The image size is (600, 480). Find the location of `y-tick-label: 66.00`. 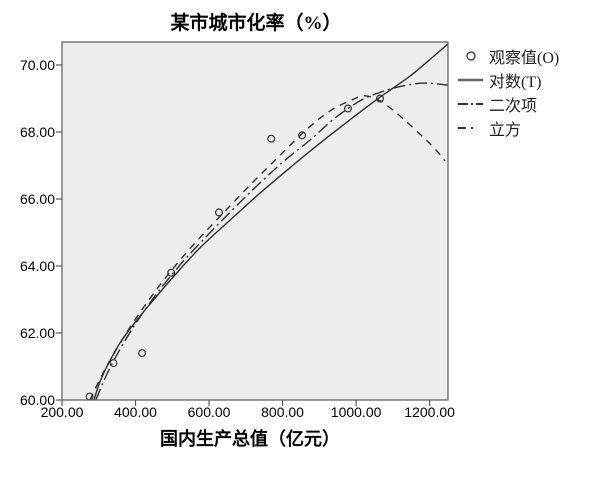

y-tick-label: 66.00 is located at coordinates (37, 199).